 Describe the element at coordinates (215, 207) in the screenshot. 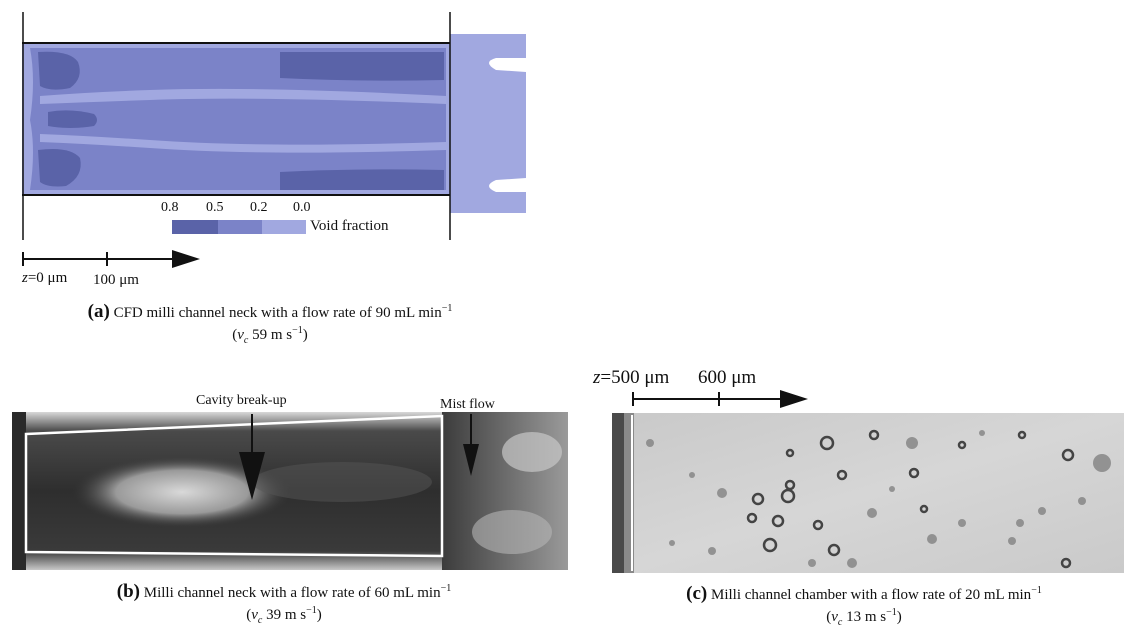

I see `legend-value-2: 0.5` at that location.